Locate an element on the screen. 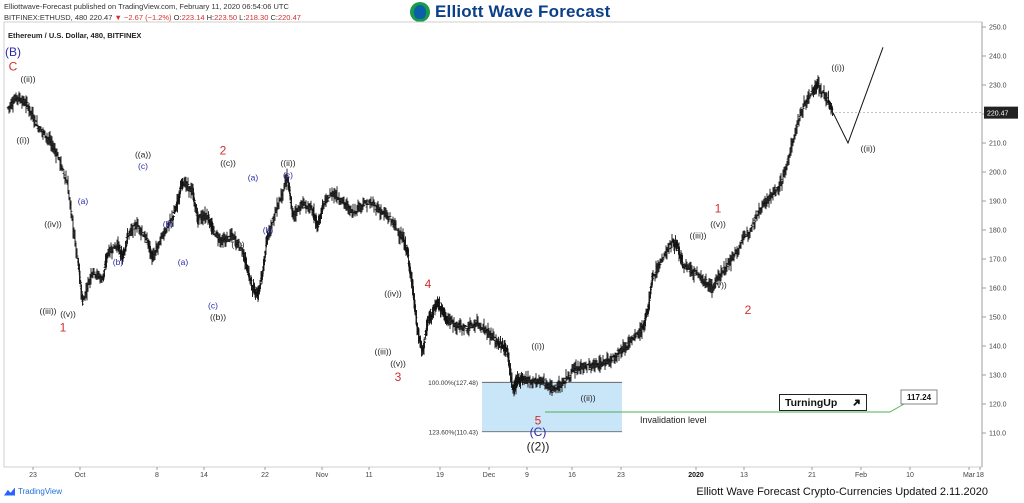 The image size is (1024, 503). x-tick-label: 14 is located at coordinates (204, 475).